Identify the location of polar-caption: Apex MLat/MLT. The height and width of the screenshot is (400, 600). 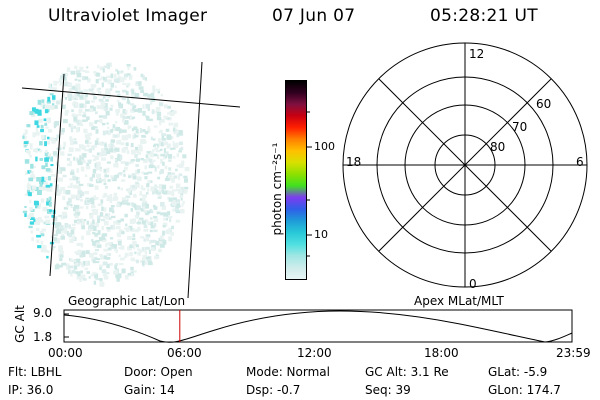
(459, 301).